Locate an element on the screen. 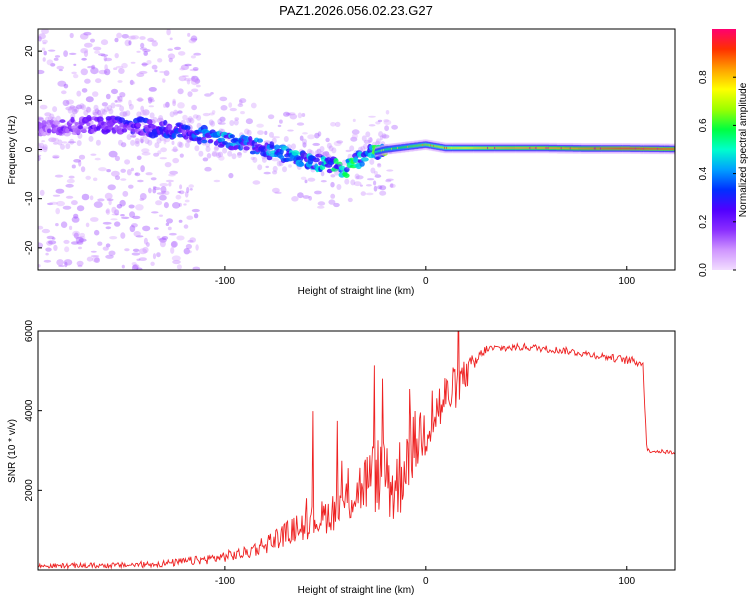 This screenshot has width=750, height=600. spectrogram-x-tick-label-1: 0 is located at coordinates (426, 281).